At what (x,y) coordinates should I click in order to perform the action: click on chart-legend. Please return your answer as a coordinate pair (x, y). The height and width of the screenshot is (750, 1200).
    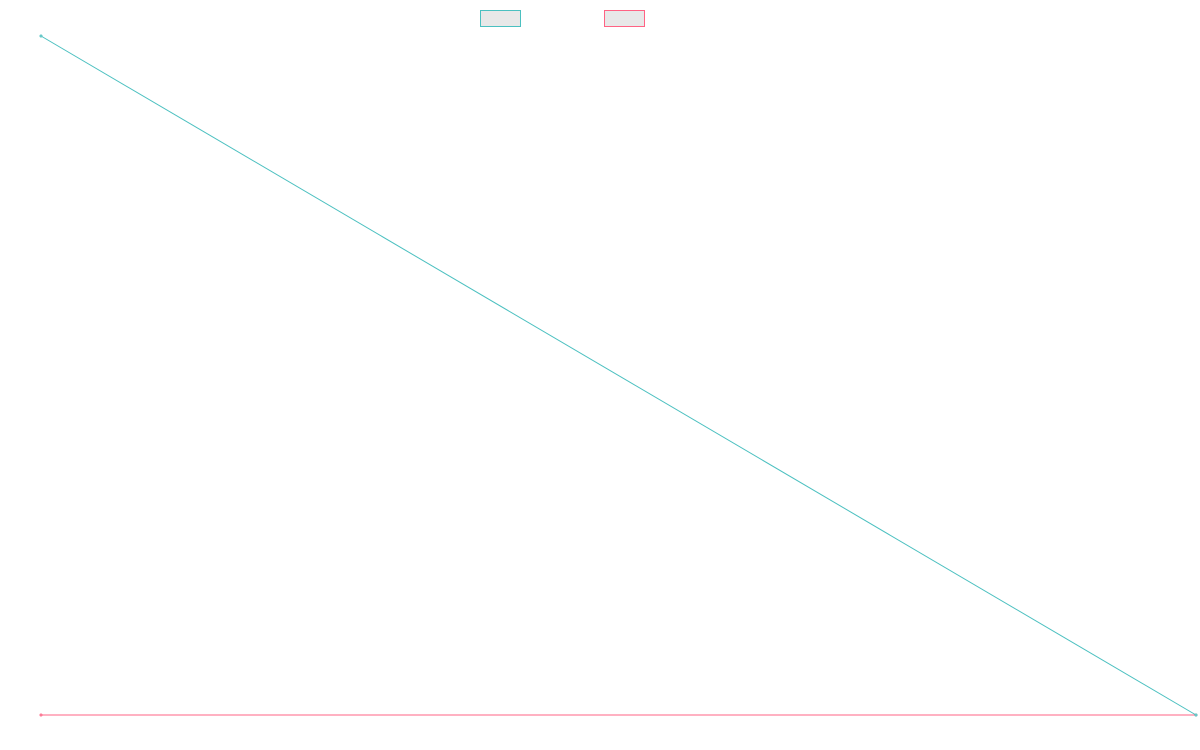
    Looking at the image, I should click on (562, 18).